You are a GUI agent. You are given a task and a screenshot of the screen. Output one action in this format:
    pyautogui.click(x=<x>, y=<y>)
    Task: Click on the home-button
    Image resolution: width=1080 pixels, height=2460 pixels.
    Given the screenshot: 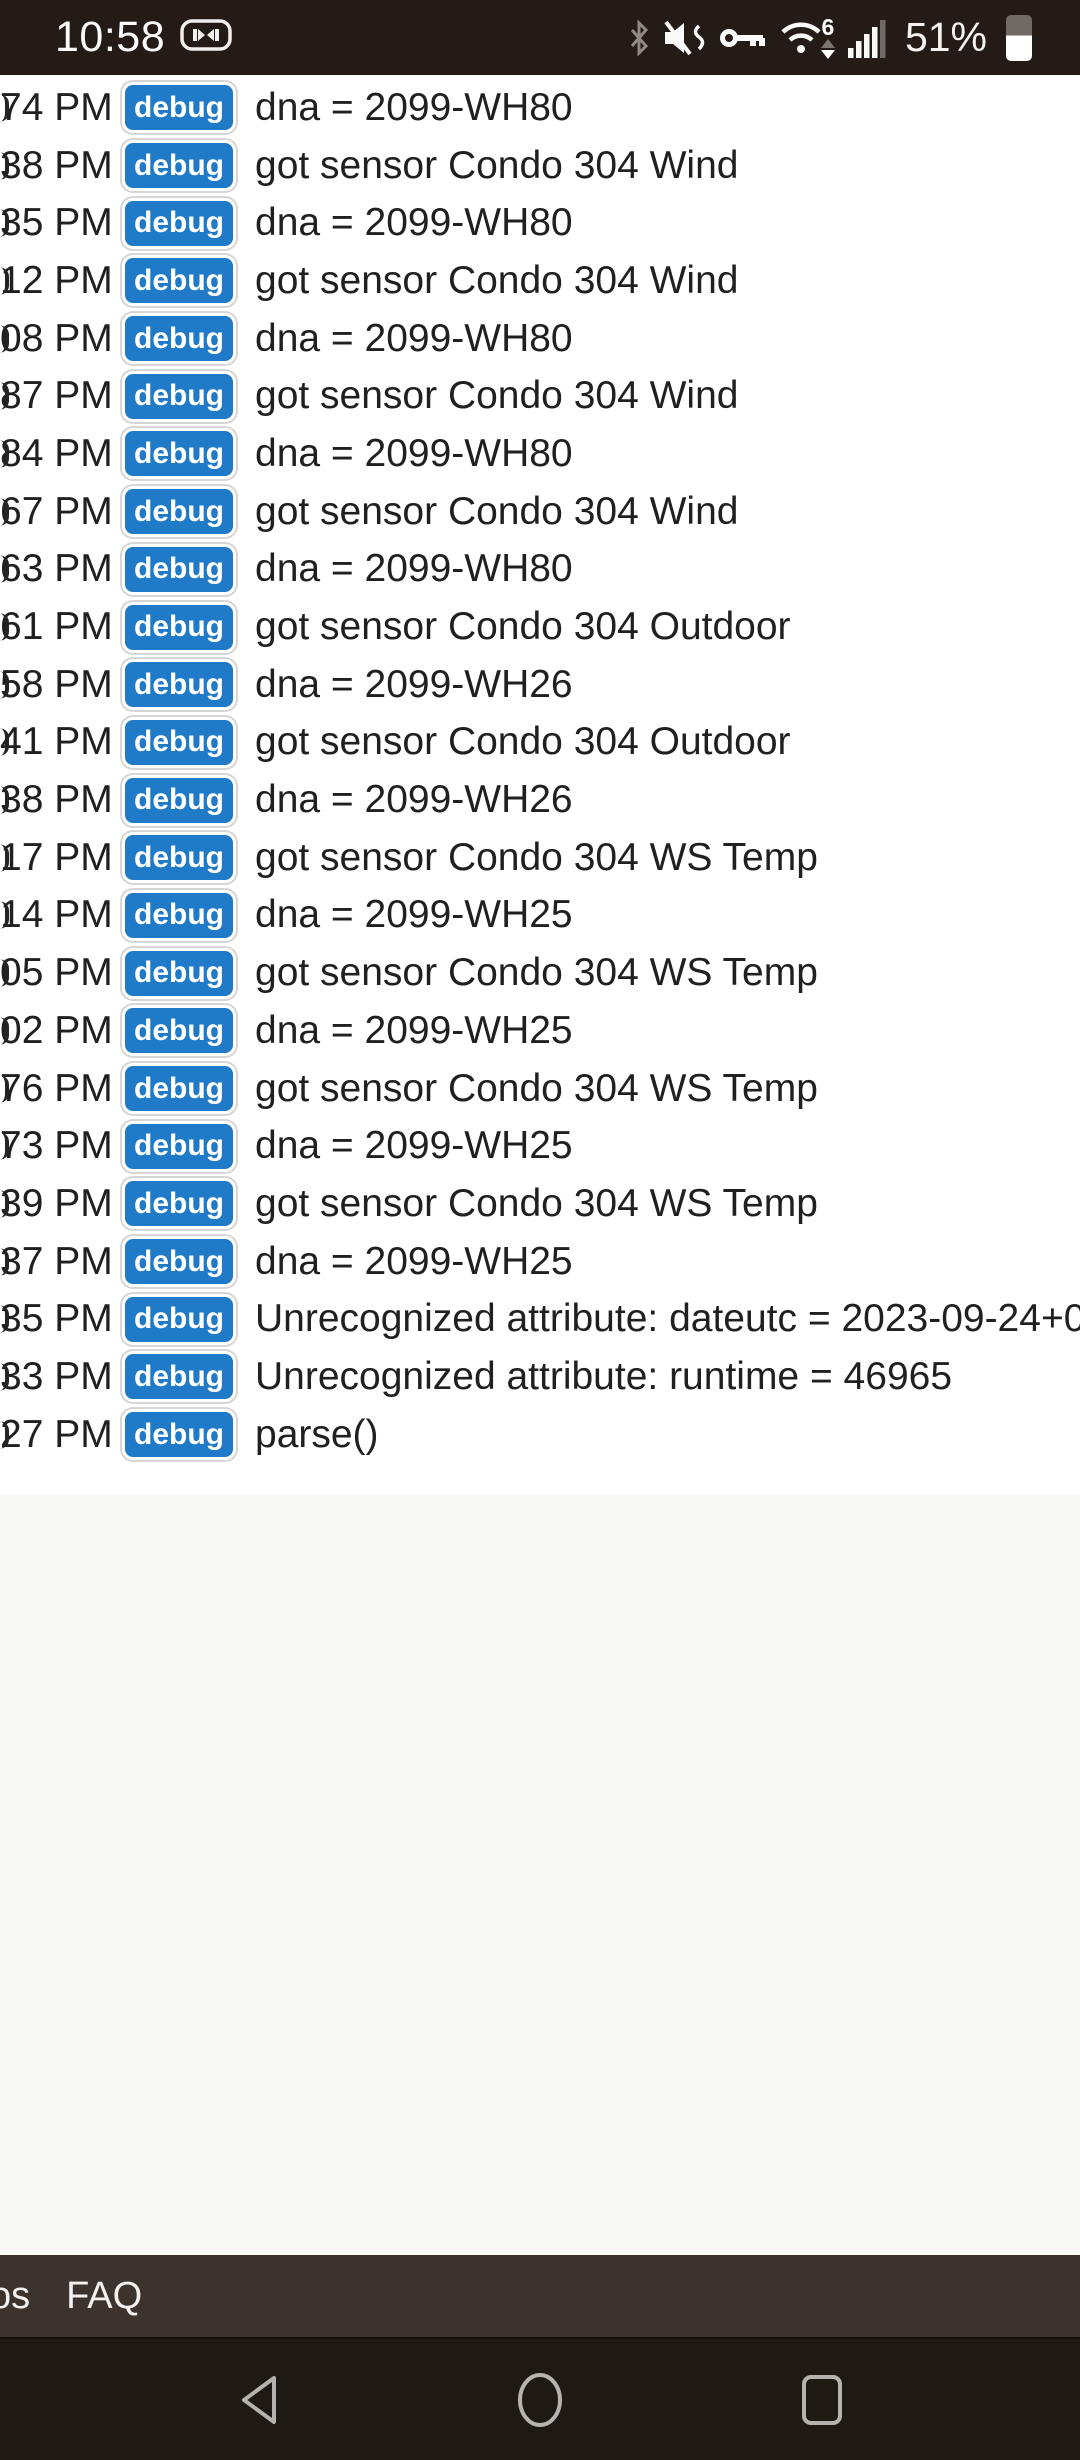 What is the action you would take?
    pyautogui.click(x=540, y=2400)
    